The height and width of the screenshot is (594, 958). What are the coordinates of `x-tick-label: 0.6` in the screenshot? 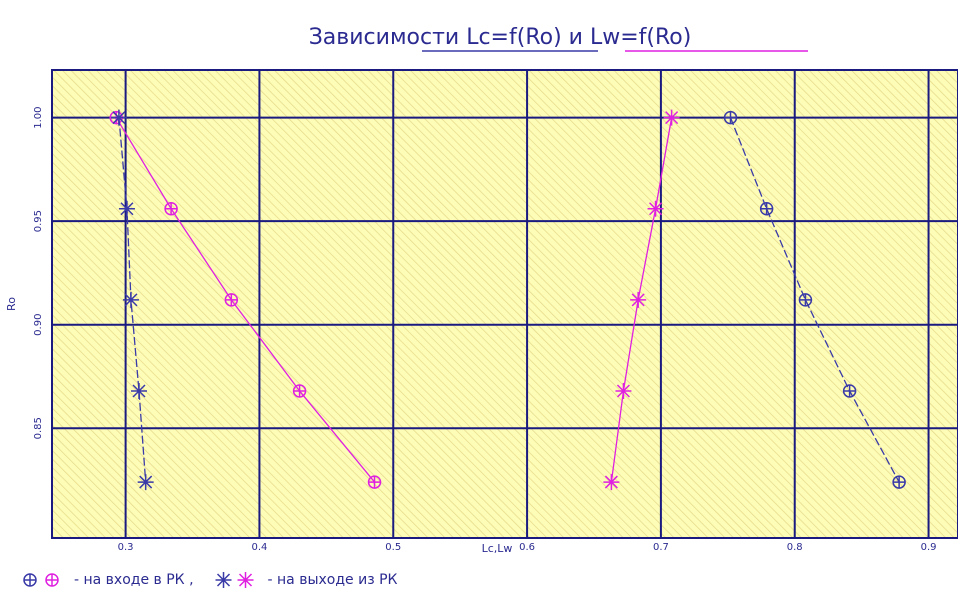 It's located at (527, 547).